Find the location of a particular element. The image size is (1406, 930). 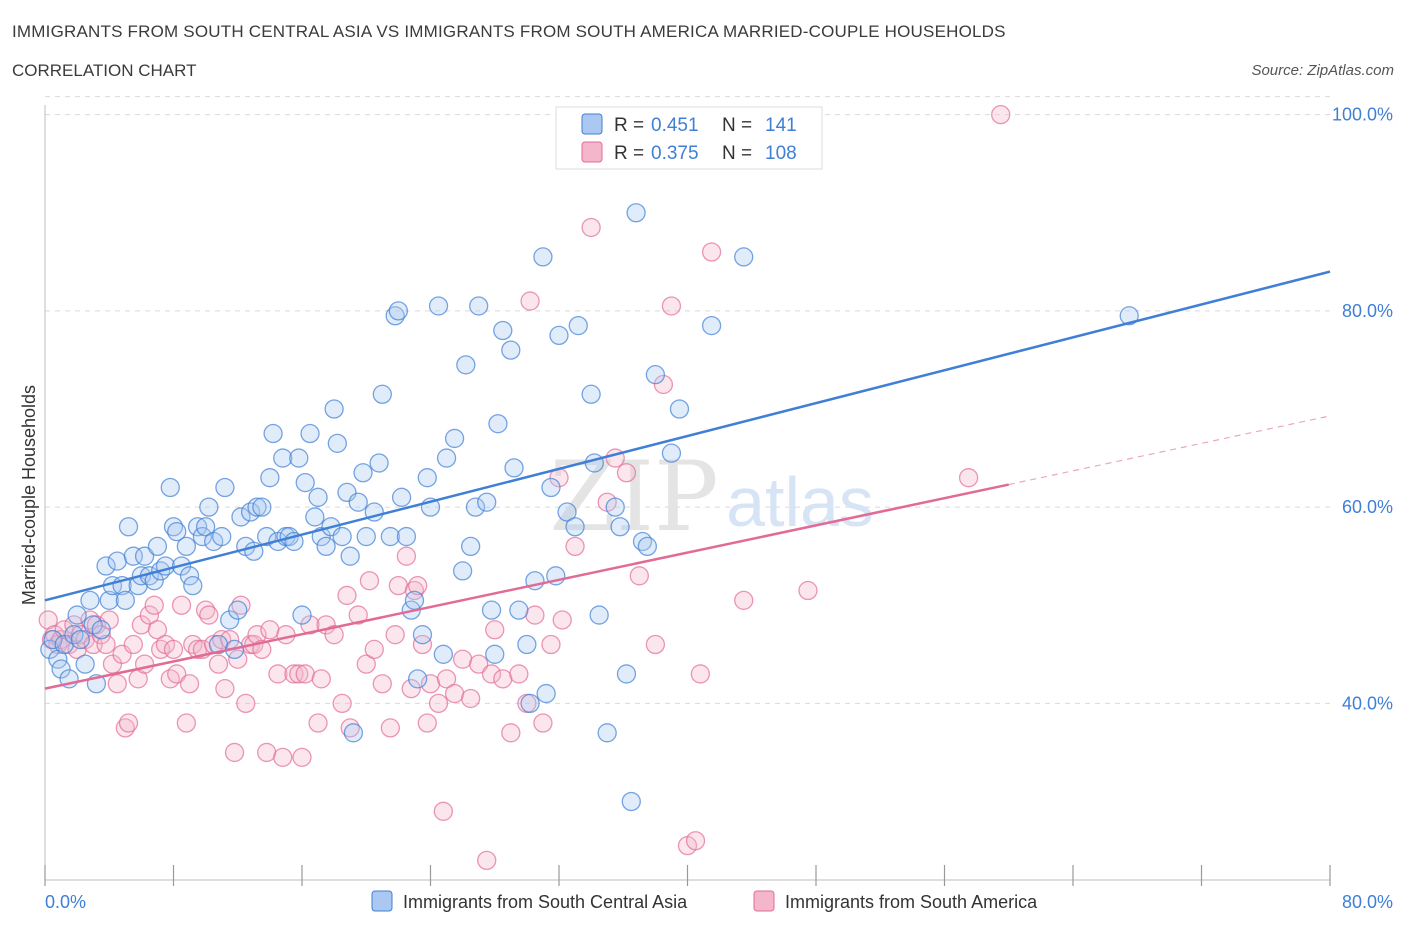

stats-legend: R = 0.451 N = 141 R = 0.375 N = 108 is located at coordinates (689, 138).